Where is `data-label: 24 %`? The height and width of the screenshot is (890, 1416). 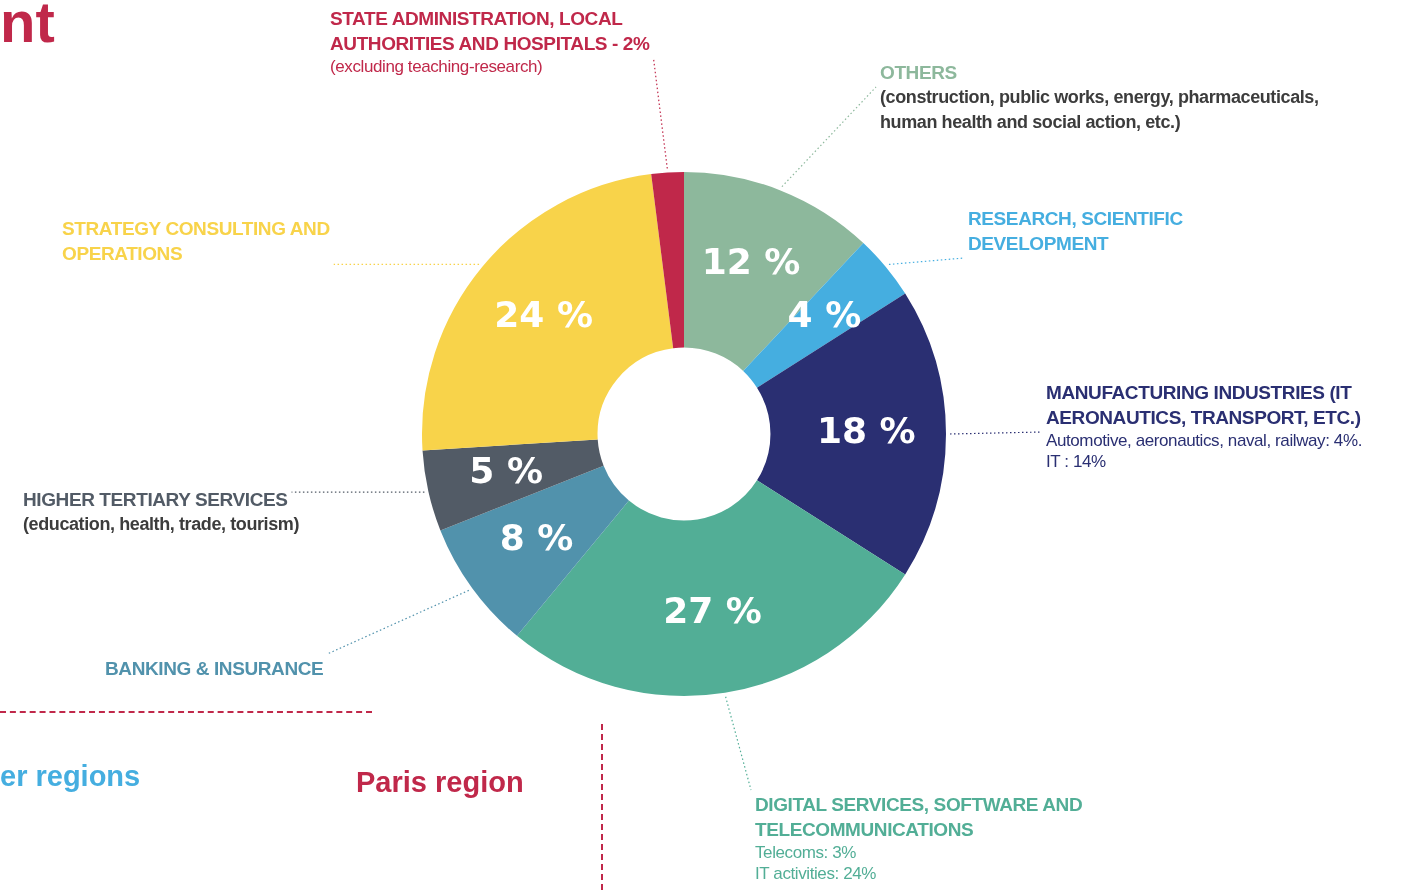 data-label: 24 % is located at coordinates (543, 315).